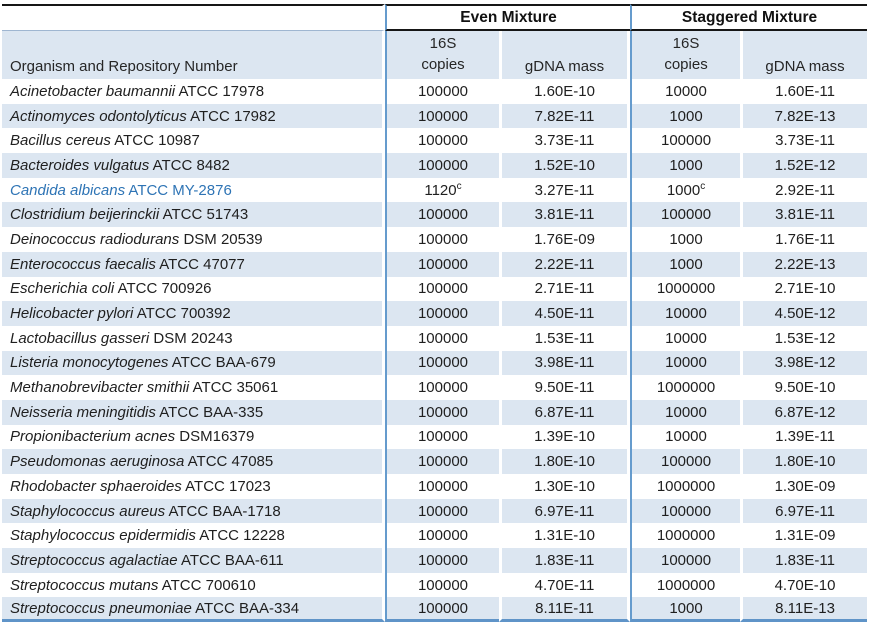 Image resolution: width=869 pixels, height=632 pixels. I want to click on organism-cell: Clostridium beijerinckii ATCC 51743, so click(193, 215).